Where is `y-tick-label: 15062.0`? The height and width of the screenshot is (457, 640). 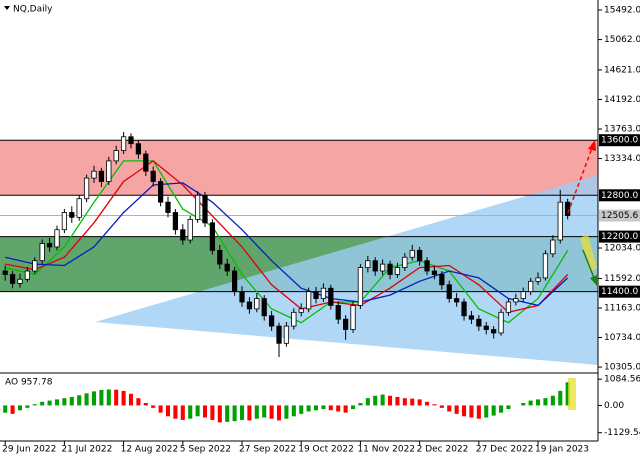 y-tick-label: 15062.0 is located at coordinates (622, 40).